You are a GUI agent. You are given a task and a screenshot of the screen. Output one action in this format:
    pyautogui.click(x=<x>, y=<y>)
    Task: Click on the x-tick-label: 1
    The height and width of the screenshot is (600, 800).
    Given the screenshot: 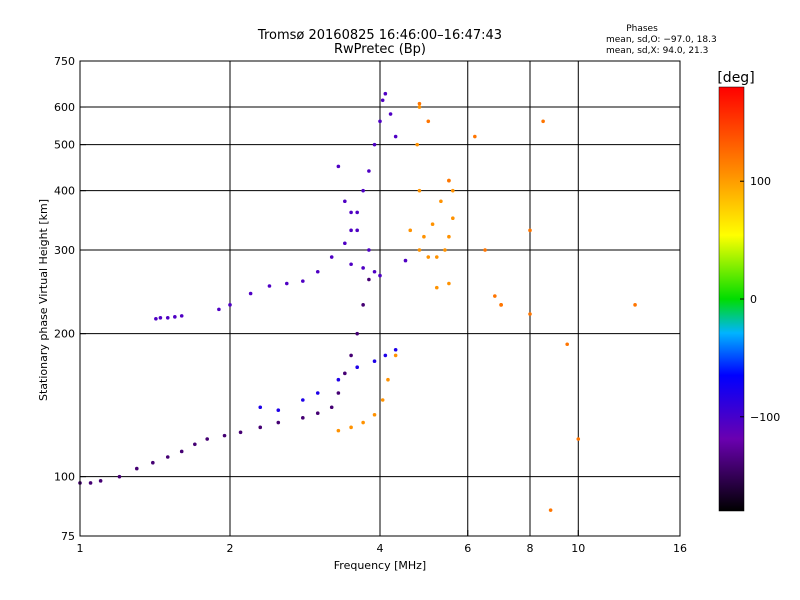 What is the action you would take?
    pyautogui.click(x=80, y=548)
    